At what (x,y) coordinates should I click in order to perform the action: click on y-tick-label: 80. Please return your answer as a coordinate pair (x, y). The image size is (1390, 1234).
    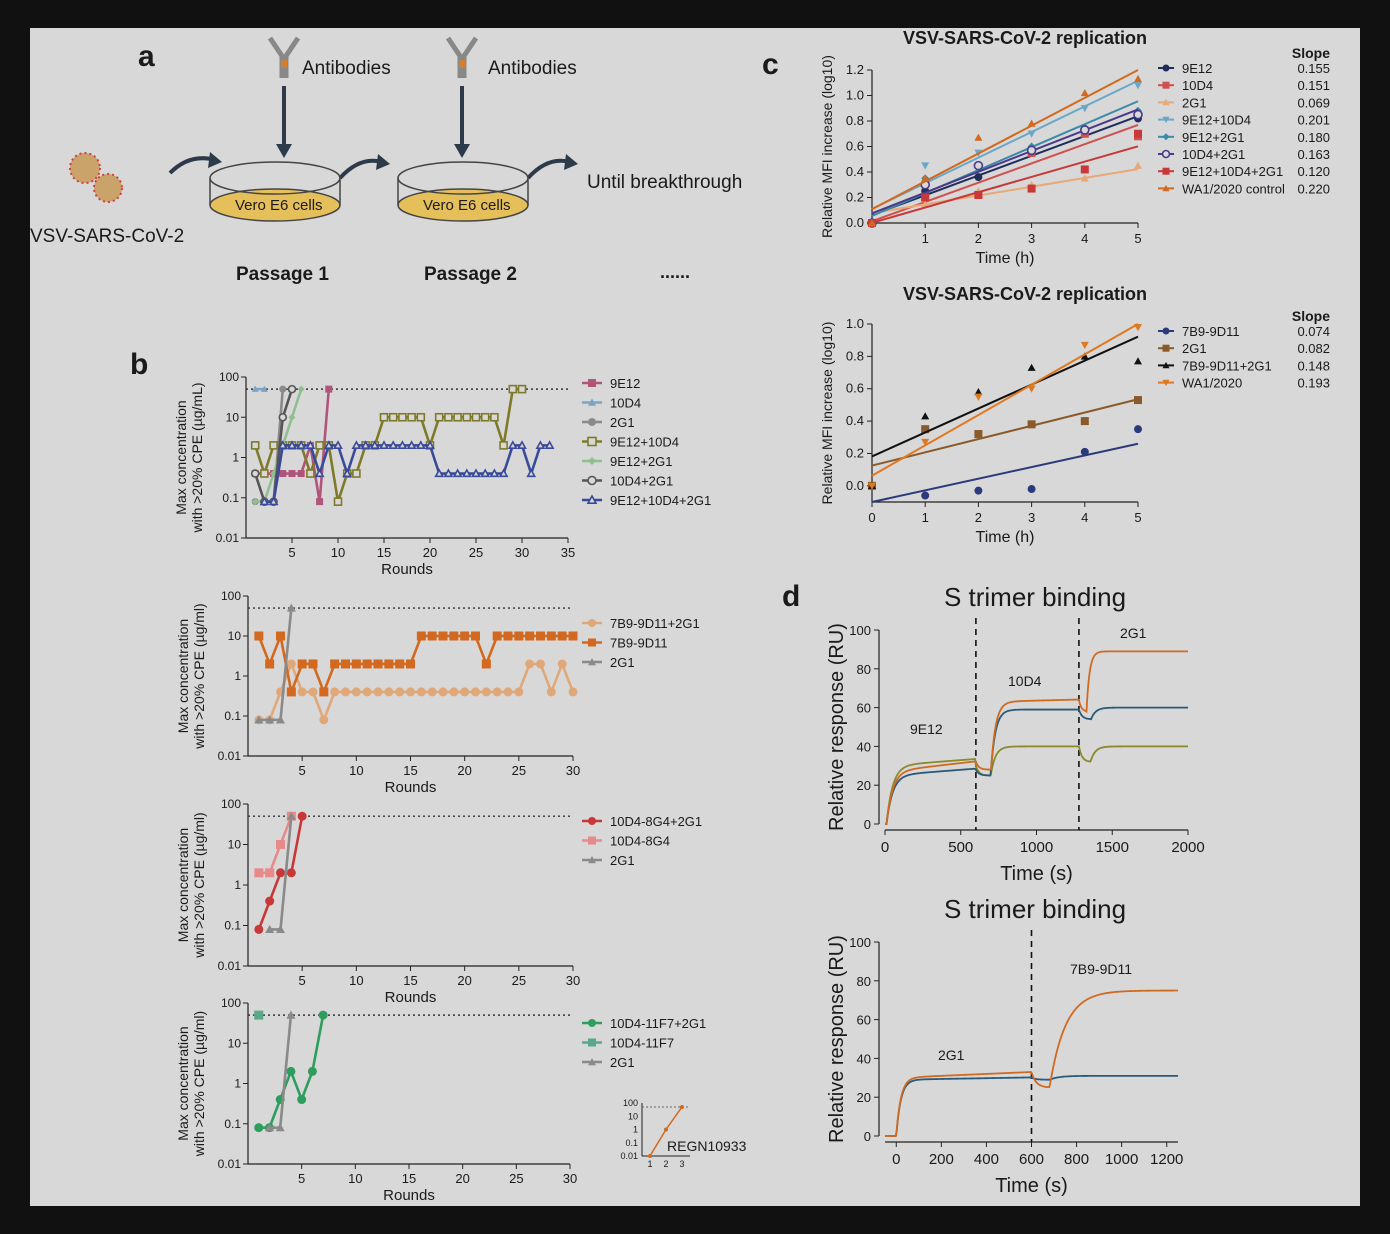
    Looking at the image, I should click on (864, 981).